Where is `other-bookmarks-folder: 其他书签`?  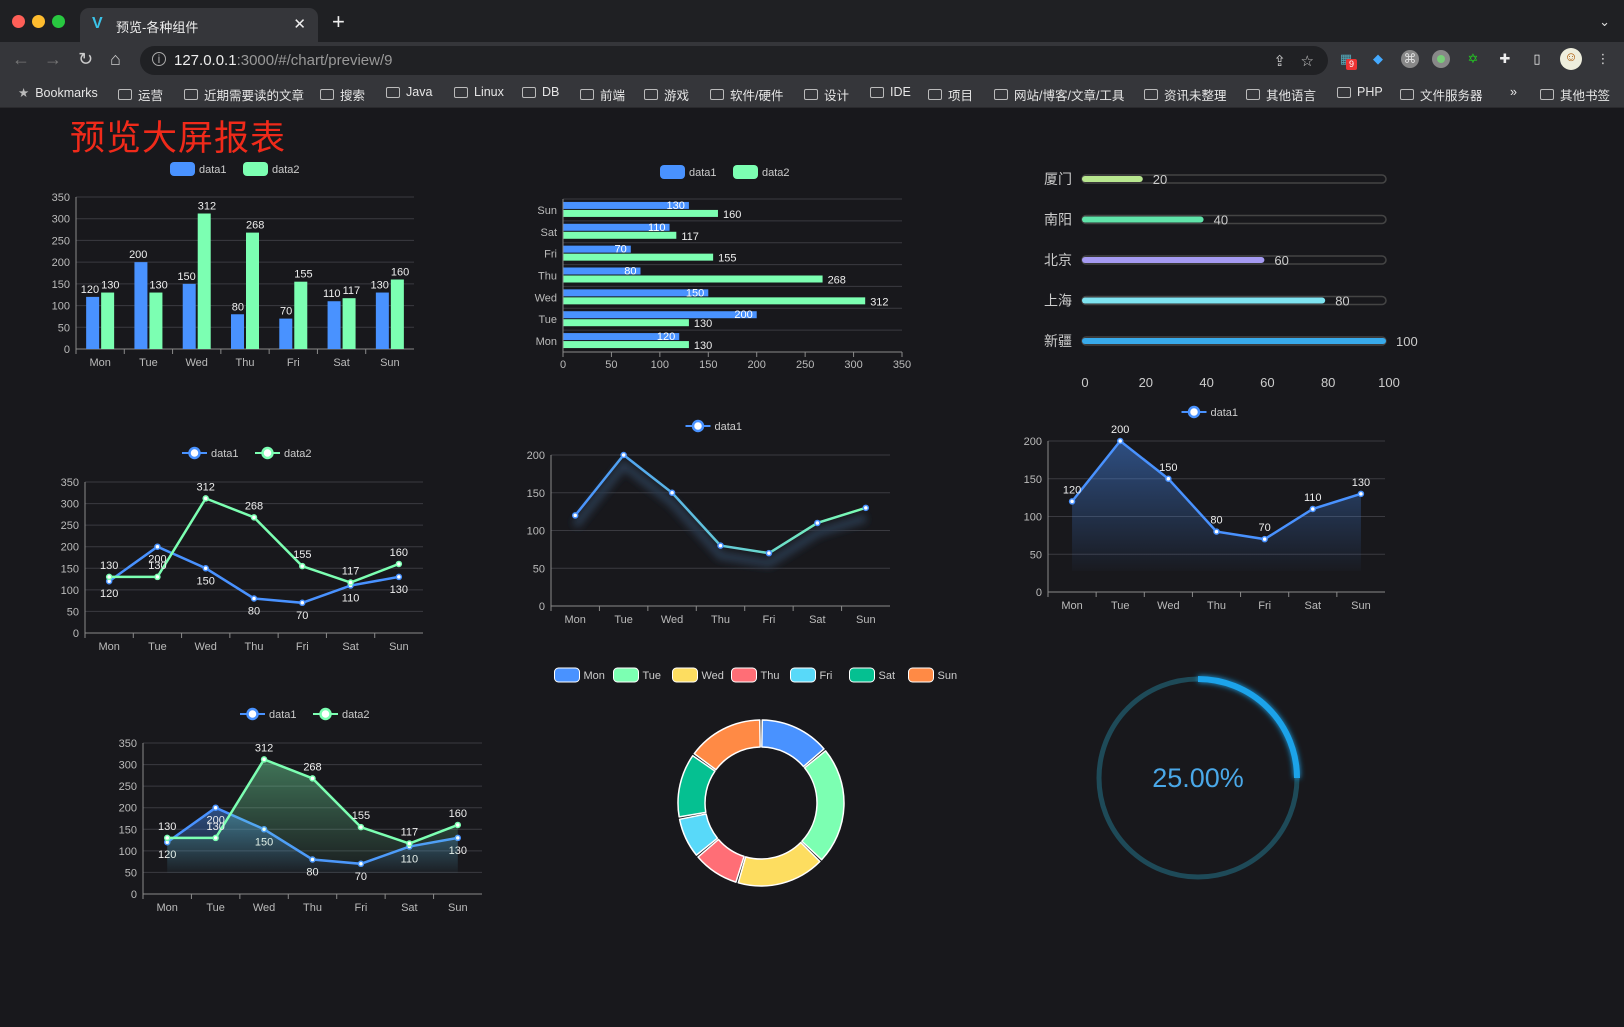 other-bookmarks-folder: 其他书签 is located at coordinates (1575, 94).